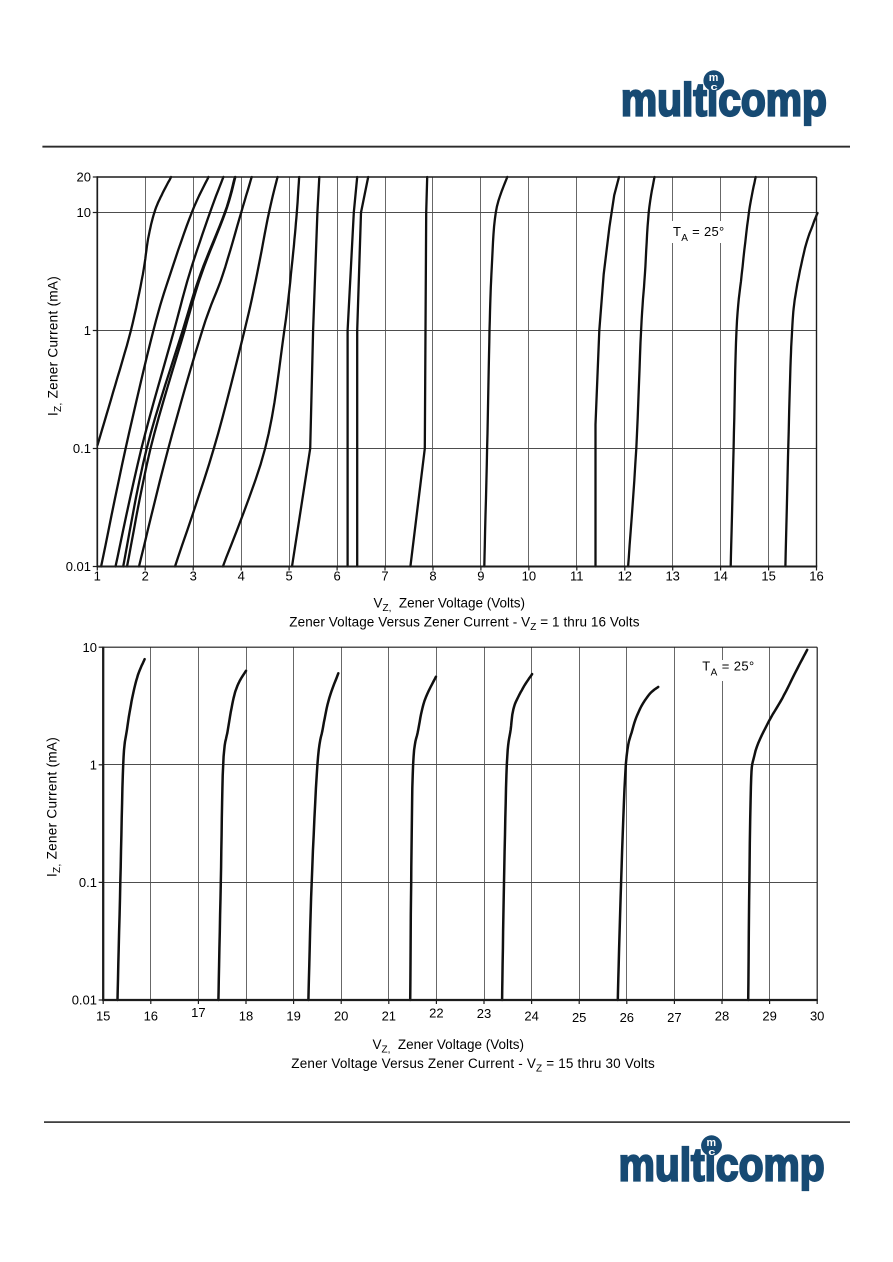  What do you see at coordinates (145, 576) in the screenshot?
I see `svg-text: 2` at bounding box center [145, 576].